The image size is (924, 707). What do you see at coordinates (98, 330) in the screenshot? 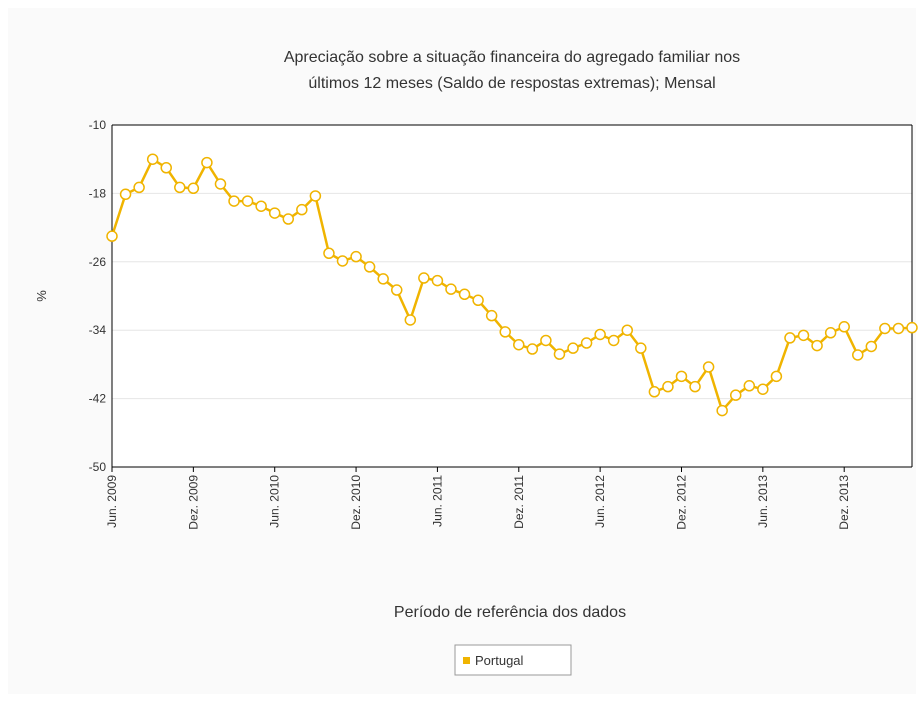
I see `y-tick-label: -34` at bounding box center [98, 330].